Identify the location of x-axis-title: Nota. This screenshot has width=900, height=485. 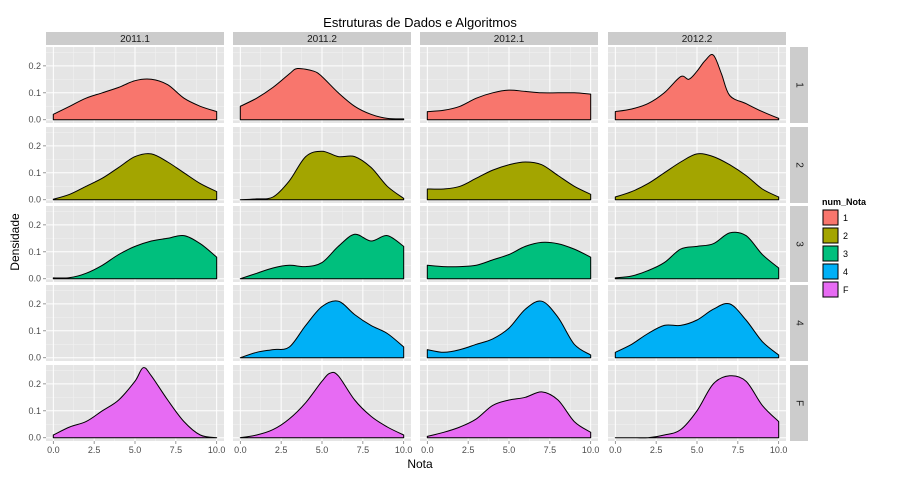
(420, 464).